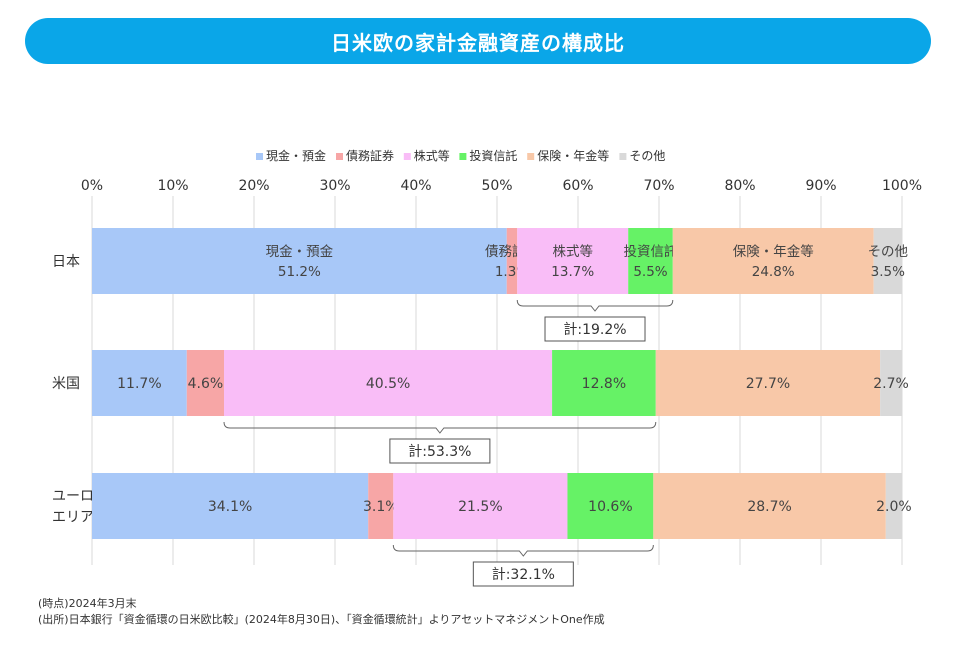 The image size is (960, 657). I want to click on segment-series-label: 現金・預金, so click(300, 252).